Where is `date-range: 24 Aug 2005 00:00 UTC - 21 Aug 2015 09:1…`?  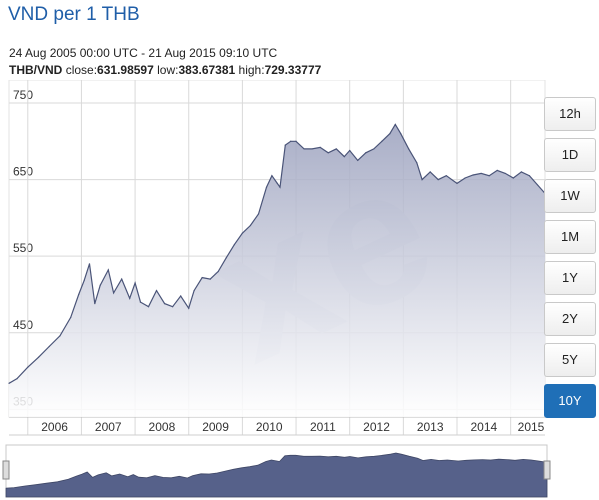 date-range: 24 Aug 2005 00:00 UTC - 21 Aug 2015 09:1… is located at coordinates (143, 53).